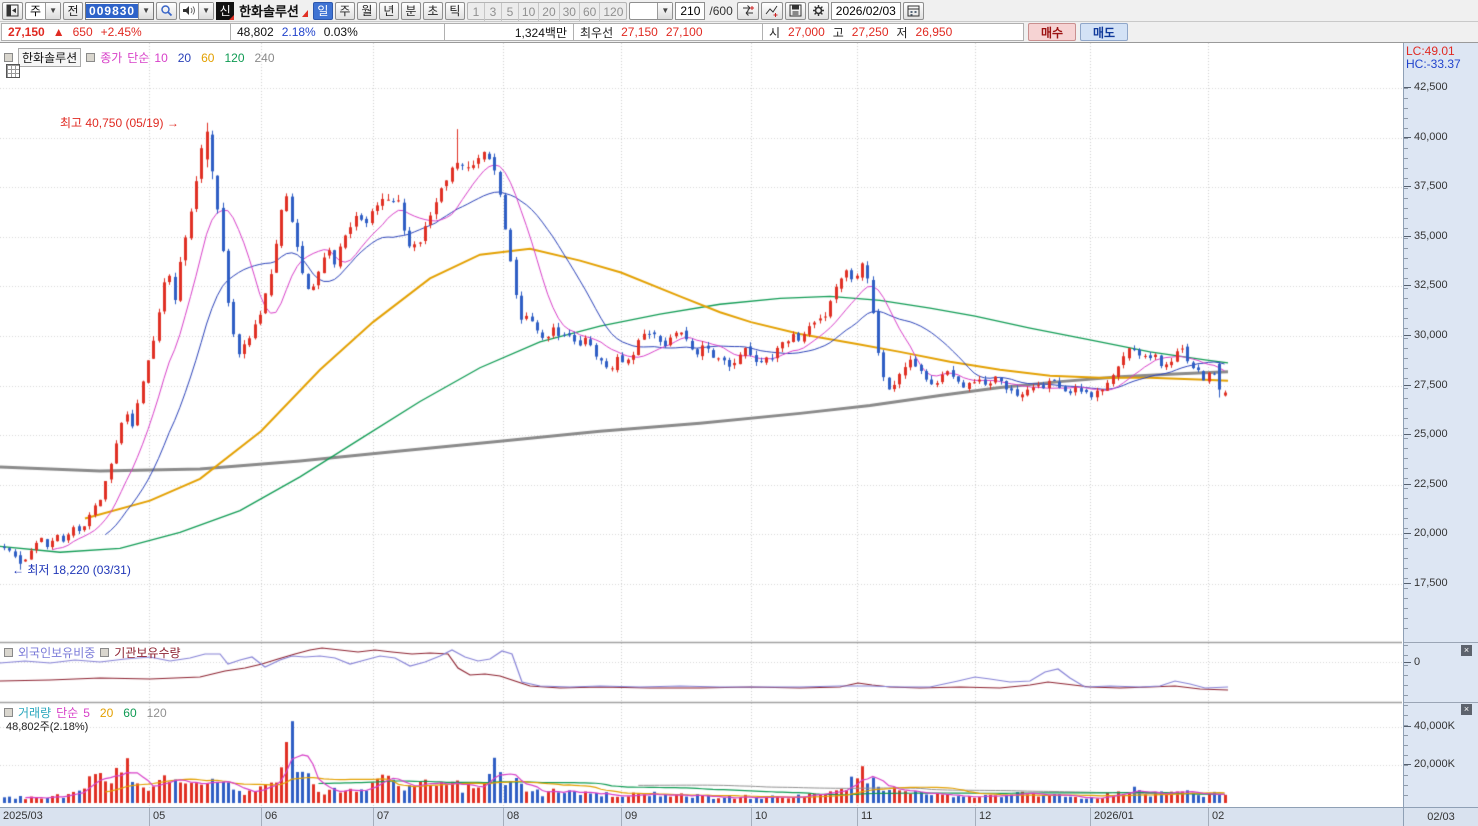  I want to click on price-axis-tick: 32,500, so click(1426, 285).